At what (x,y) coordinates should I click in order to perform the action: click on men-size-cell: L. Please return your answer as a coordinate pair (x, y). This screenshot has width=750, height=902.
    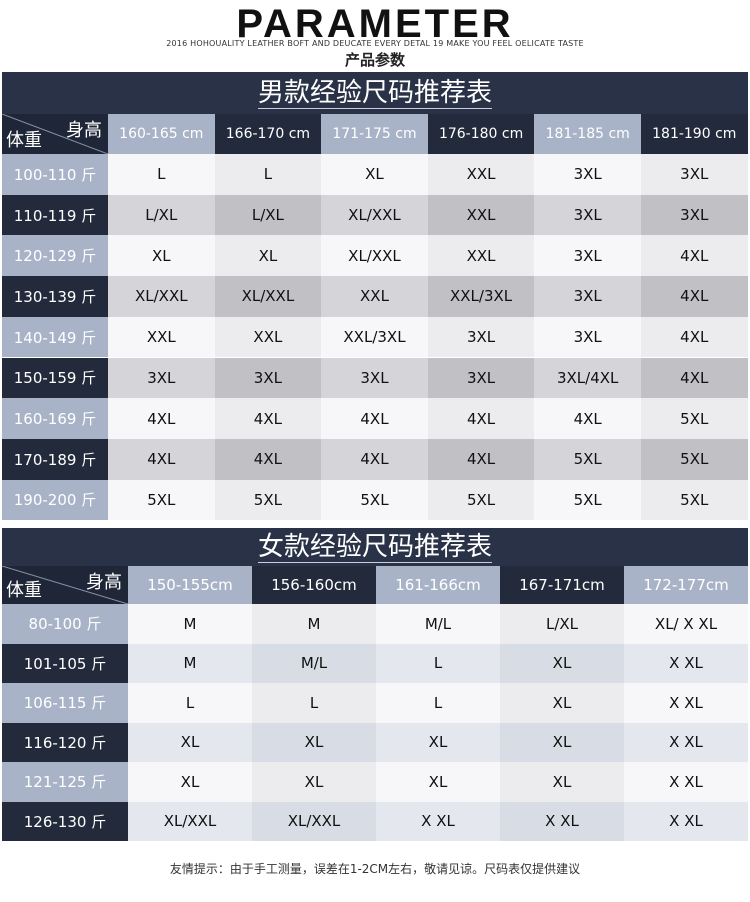
    Looking at the image, I should click on (161, 174).